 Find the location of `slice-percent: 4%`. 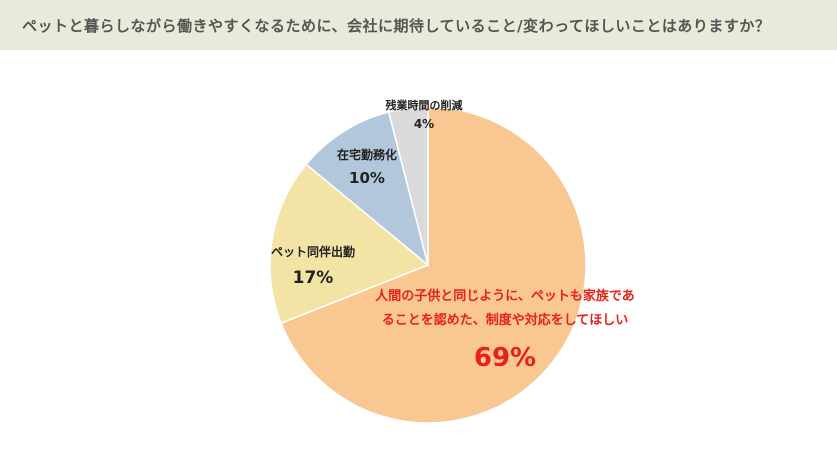

slice-percent: 4% is located at coordinates (424, 124).